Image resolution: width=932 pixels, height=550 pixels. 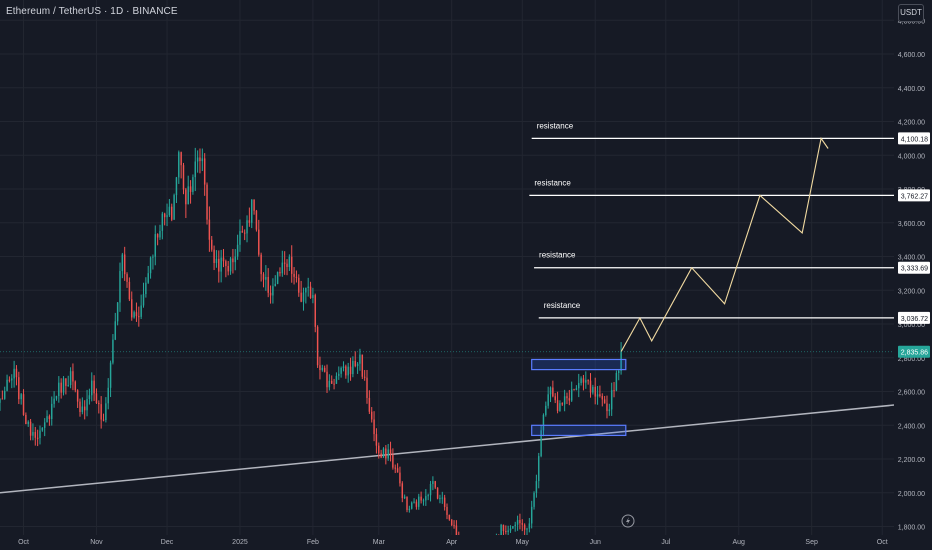 What do you see at coordinates (911, 494) in the screenshot?
I see `y-tick-label: 2,000.00` at bounding box center [911, 494].